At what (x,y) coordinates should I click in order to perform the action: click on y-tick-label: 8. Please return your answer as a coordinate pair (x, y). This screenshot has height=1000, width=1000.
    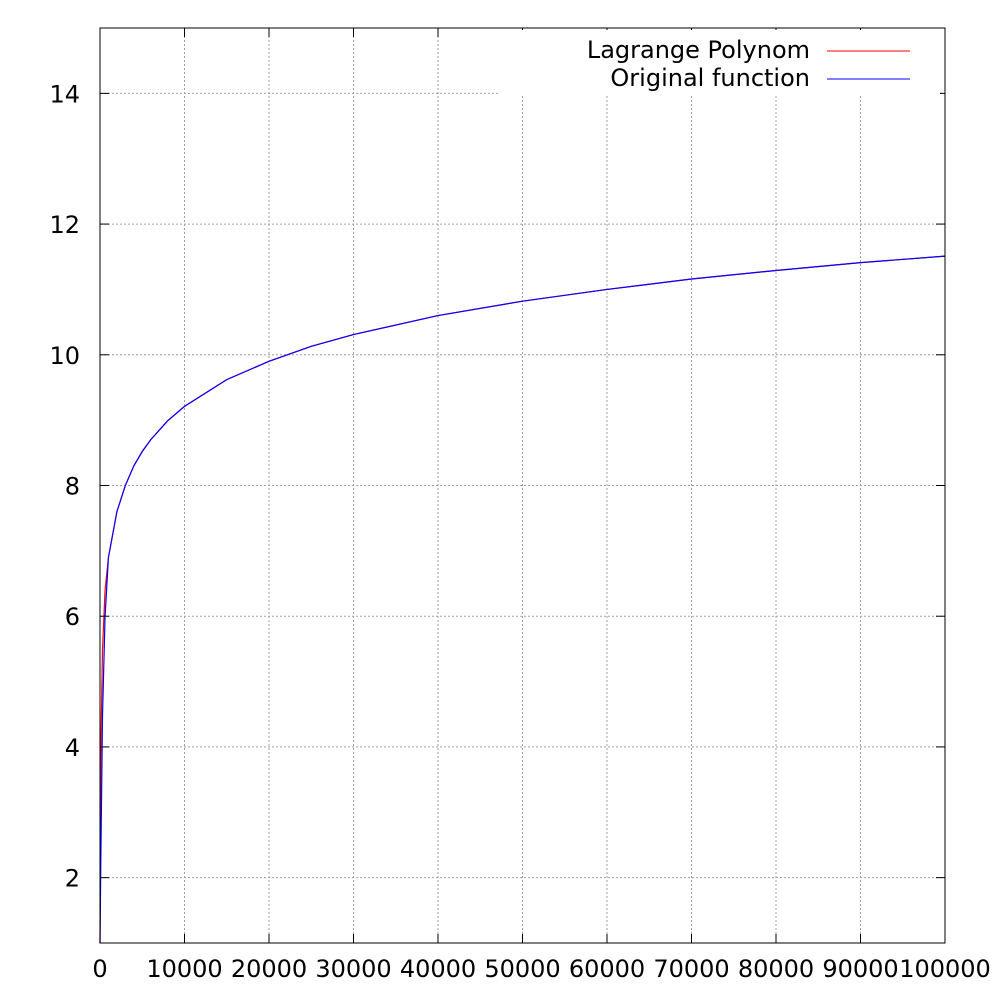
    Looking at the image, I should click on (72, 487).